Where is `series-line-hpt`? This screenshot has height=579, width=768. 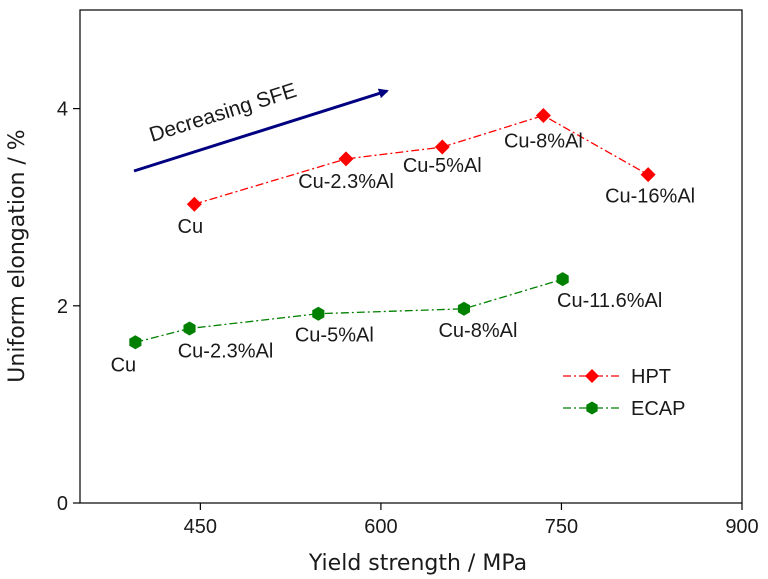
series-line-hpt is located at coordinates (421, 159).